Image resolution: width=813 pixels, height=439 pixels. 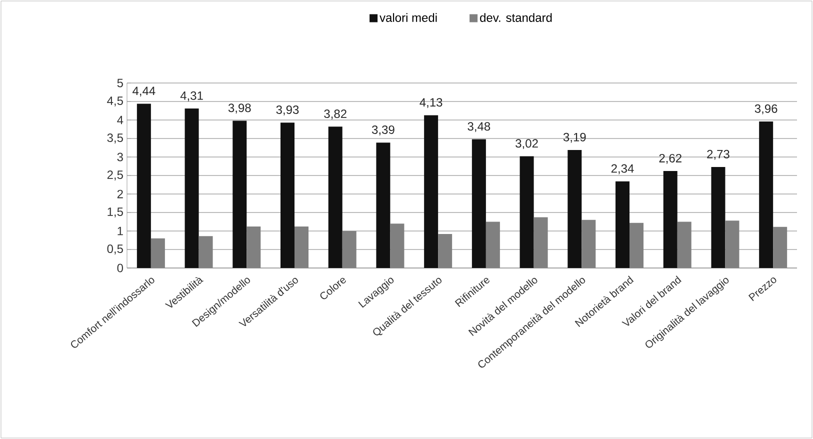 I want to click on data-label: 3,19, so click(x=574, y=137).